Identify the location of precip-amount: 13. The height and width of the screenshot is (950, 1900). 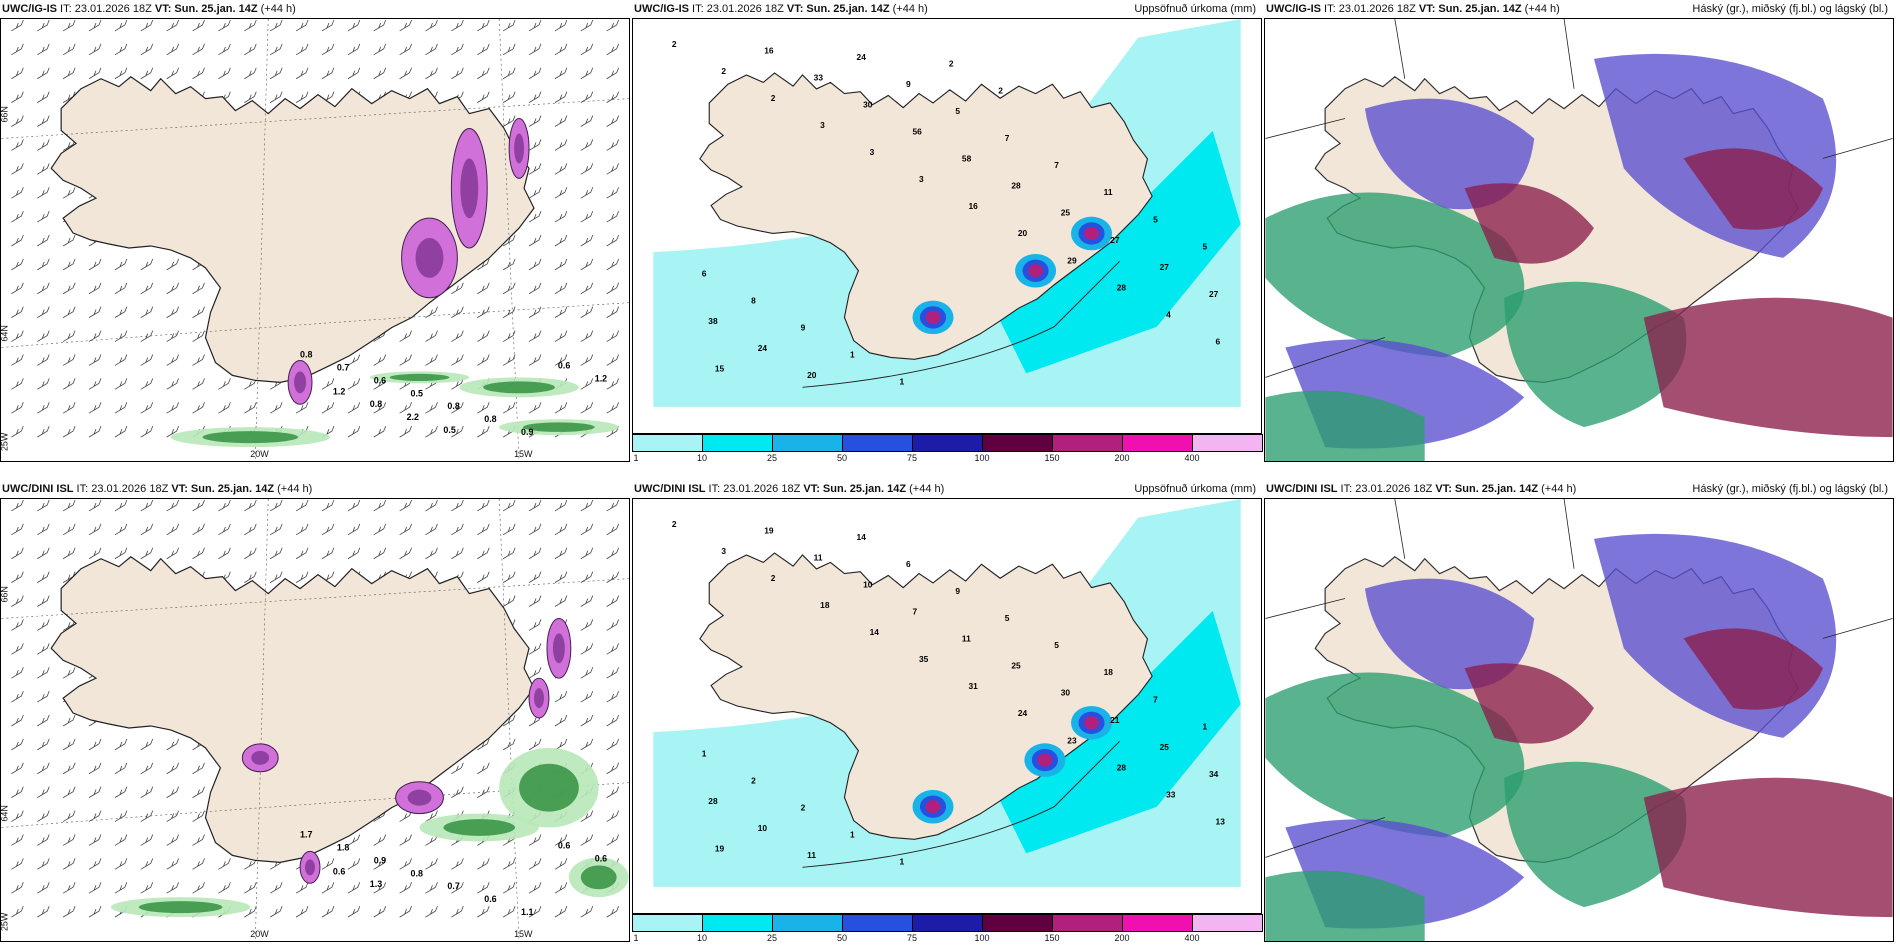
(1221, 821).